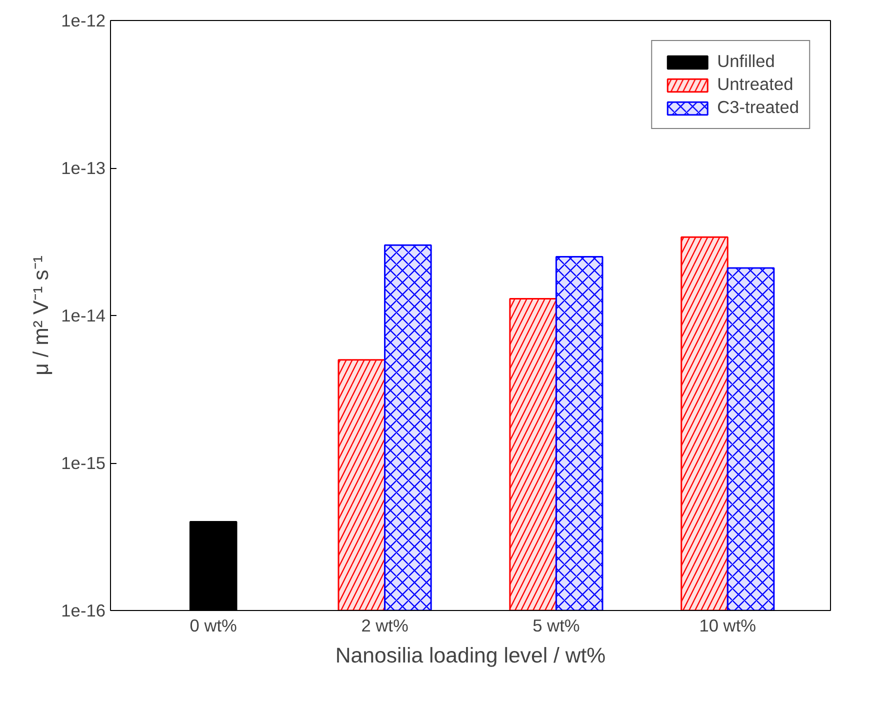 This screenshot has height=706, width=871. I want to click on y-tick-label: 1e-16, so click(83, 610).